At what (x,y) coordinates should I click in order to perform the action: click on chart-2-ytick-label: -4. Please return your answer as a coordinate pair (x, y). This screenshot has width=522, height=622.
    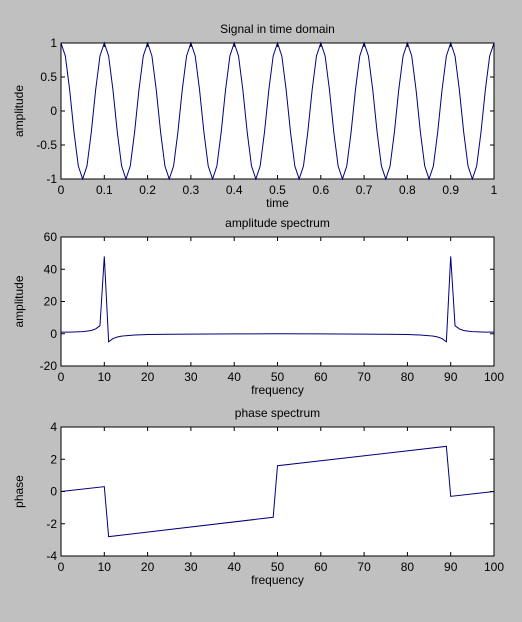
    Looking at the image, I should click on (51, 556).